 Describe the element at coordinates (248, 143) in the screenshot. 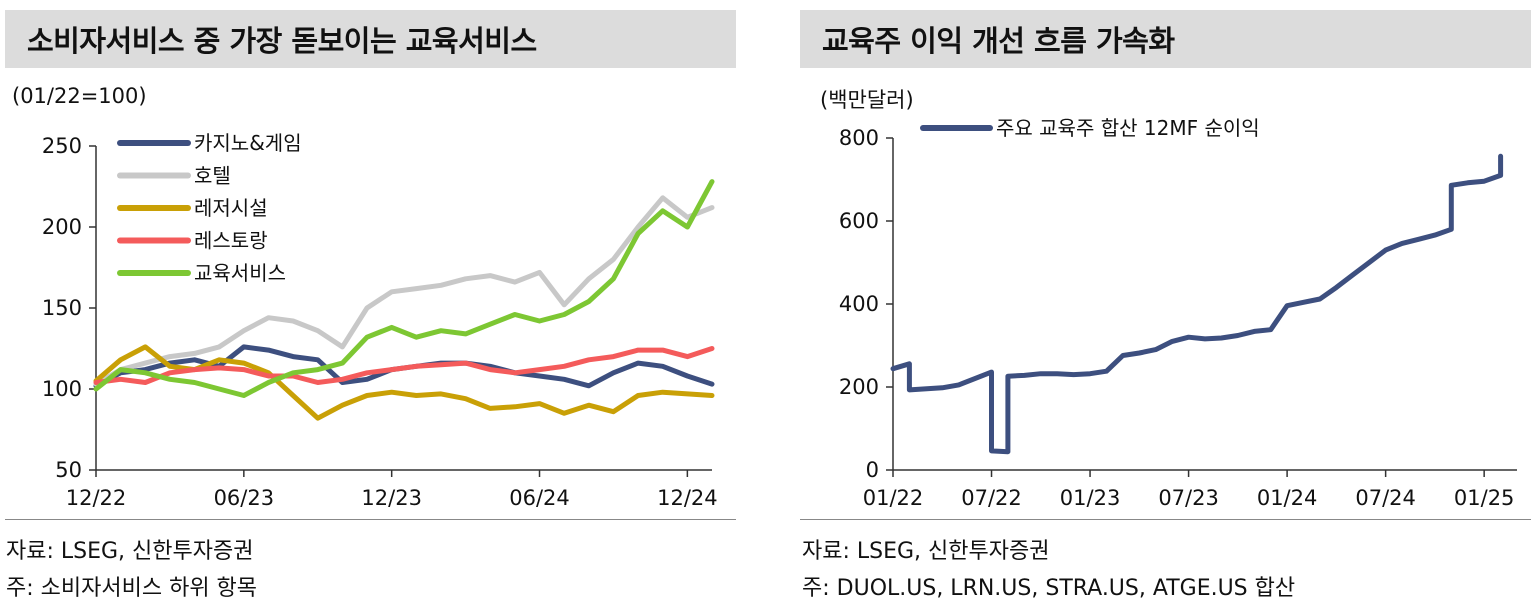

I see `left-legend-label-0: 카지노&게임` at that location.